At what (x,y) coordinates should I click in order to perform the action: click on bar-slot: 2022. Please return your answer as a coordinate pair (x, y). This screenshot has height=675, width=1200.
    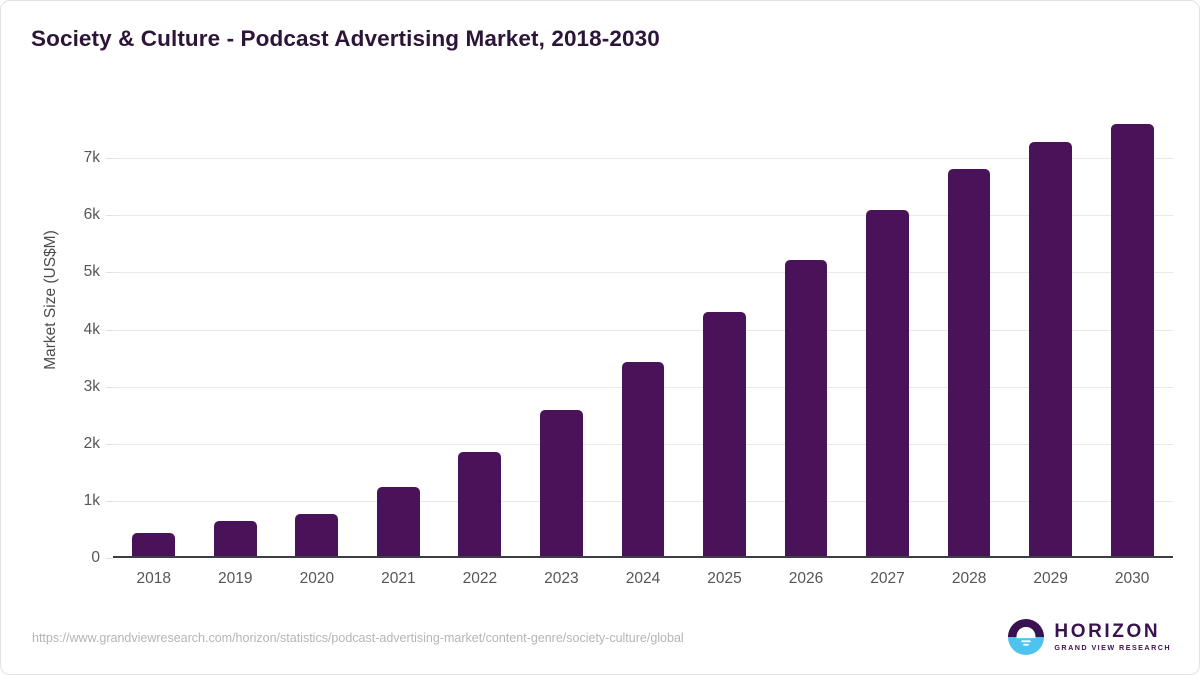
    Looking at the image, I should click on (480, 344).